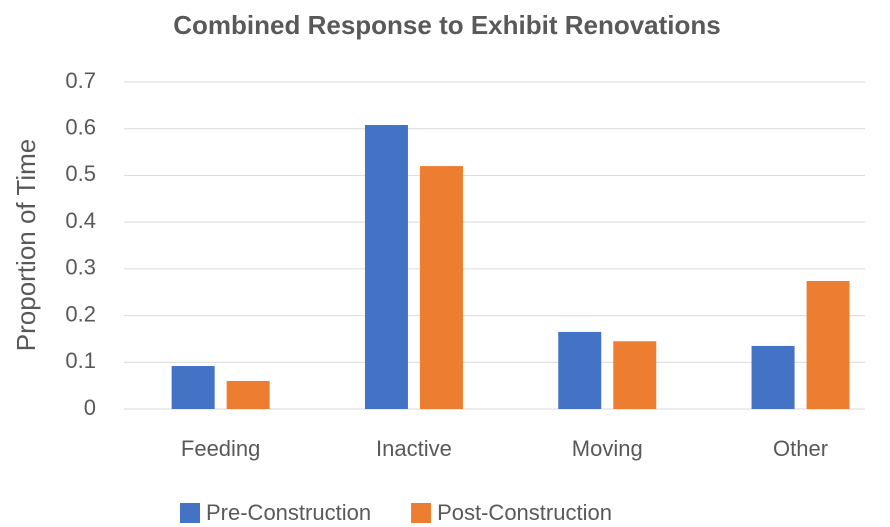 The width and height of the screenshot is (890, 527). What do you see at coordinates (80, 220) in the screenshot?
I see `y-tick-label: 0.4` at bounding box center [80, 220].